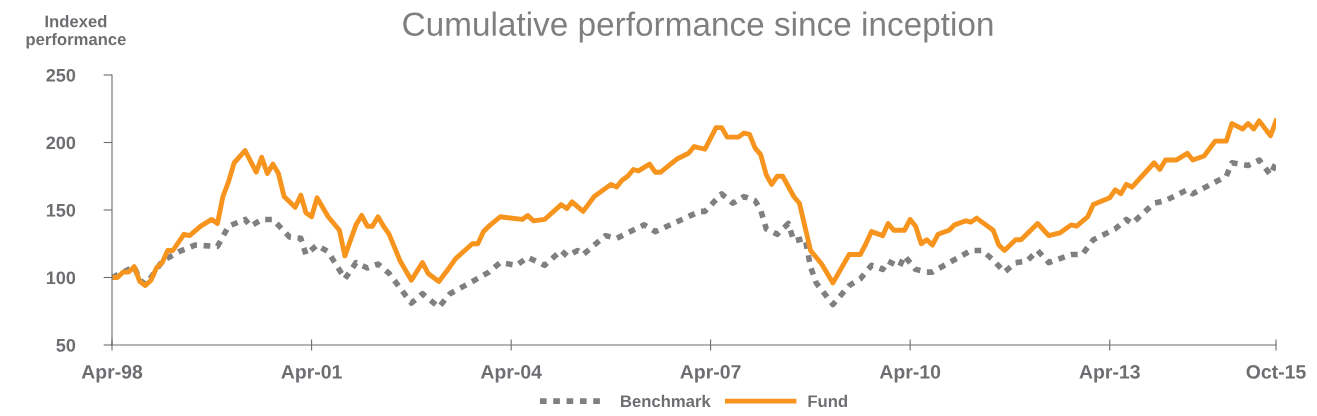  Describe the element at coordinates (61, 278) in the screenshot. I see `y-tick-label: 100` at that location.